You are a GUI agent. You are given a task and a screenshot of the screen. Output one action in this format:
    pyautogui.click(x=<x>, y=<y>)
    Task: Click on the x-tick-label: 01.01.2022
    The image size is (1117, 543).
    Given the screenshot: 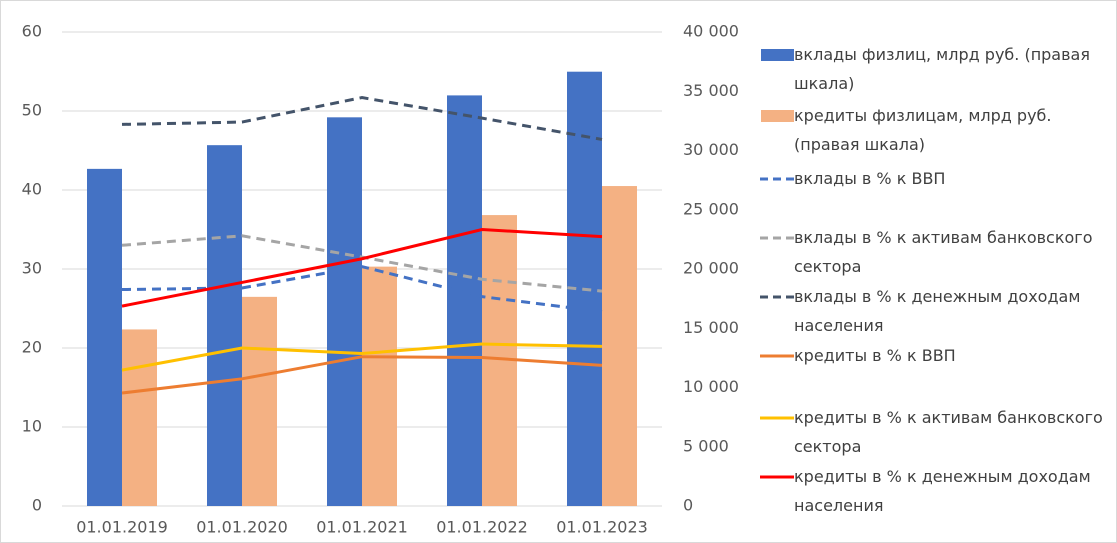 What is the action you would take?
    pyautogui.click(x=482, y=527)
    